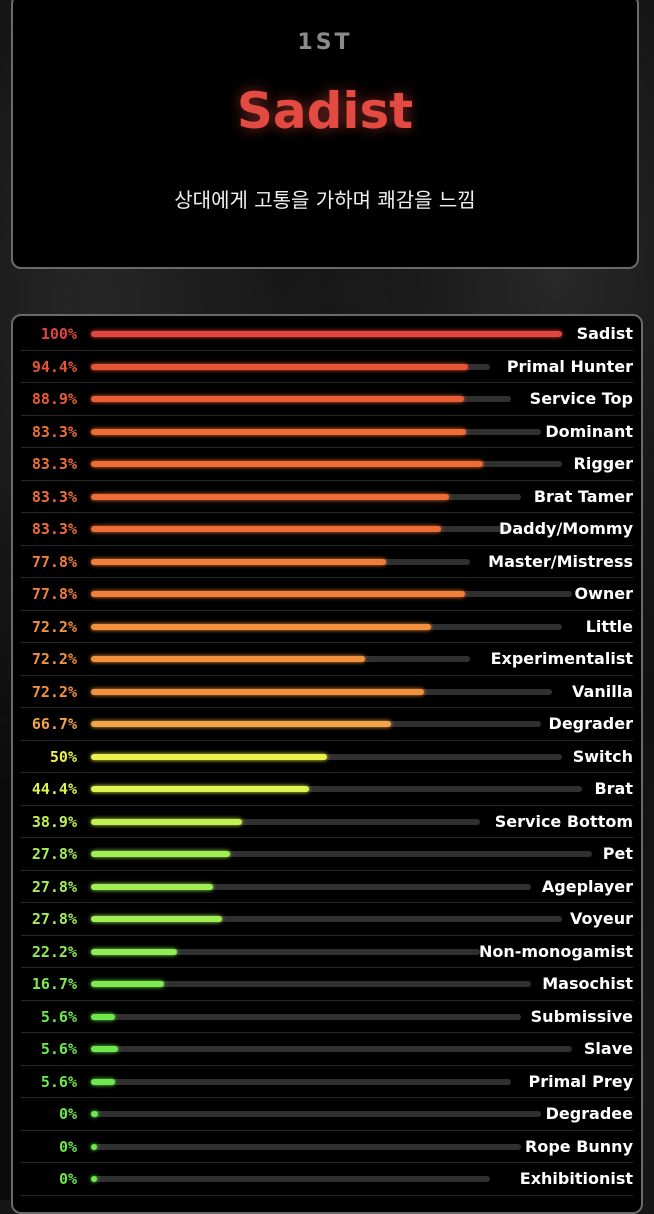  What do you see at coordinates (569, 366) in the screenshot?
I see `result-type-name: Primal Hunter` at bounding box center [569, 366].